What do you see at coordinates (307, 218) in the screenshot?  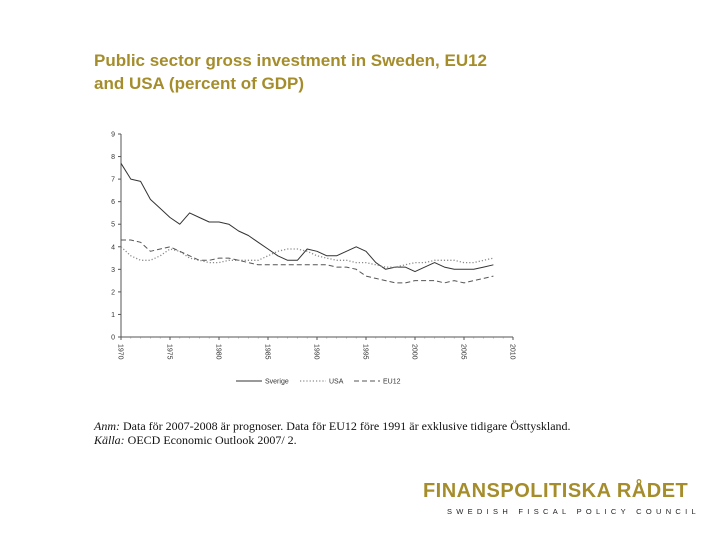 I see `series-line-sverige` at bounding box center [307, 218].